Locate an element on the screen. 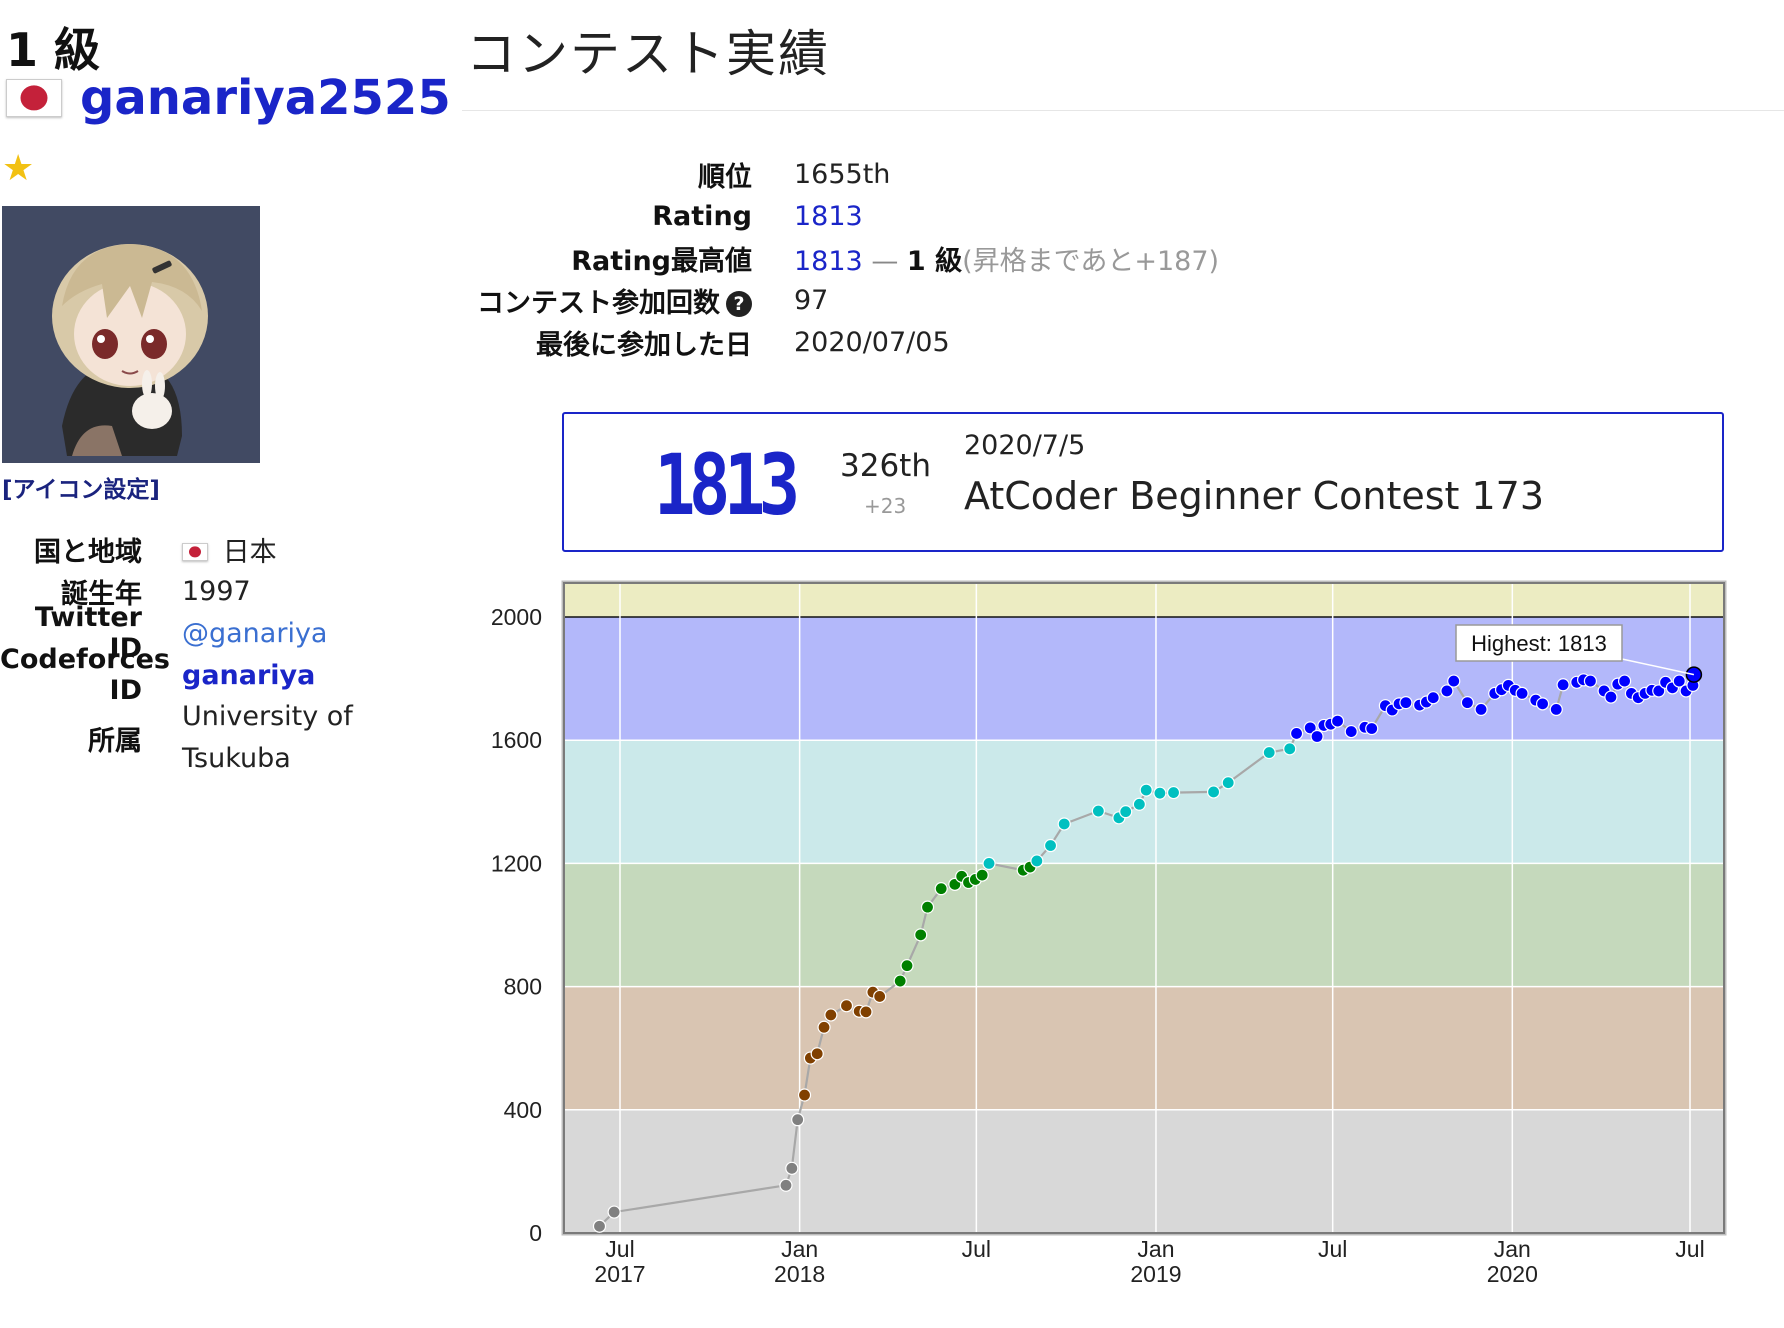 This screenshot has width=1784, height=1328. username-link: ganariya2525 is located at coordinates (265, 98).